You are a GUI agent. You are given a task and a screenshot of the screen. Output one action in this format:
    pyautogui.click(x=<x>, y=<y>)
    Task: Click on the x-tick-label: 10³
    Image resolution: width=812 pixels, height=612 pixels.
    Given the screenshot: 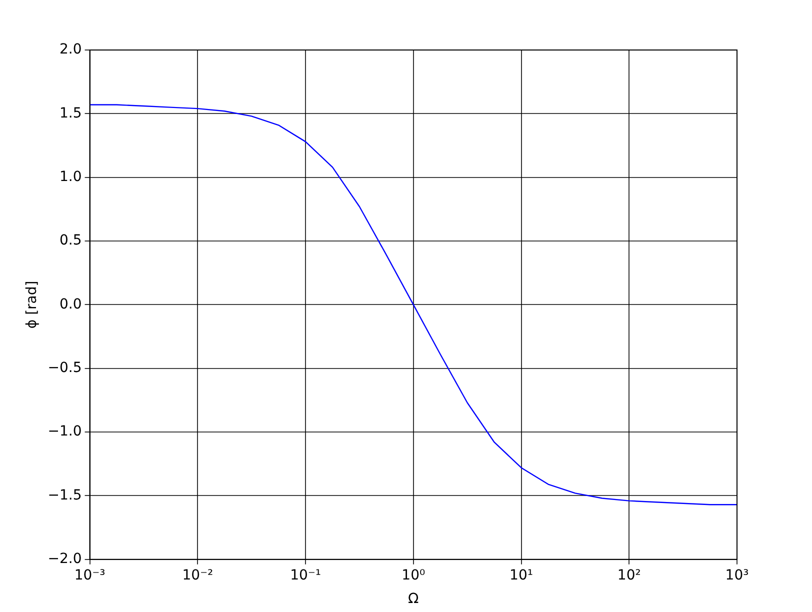 What is the action you would take?
    pyautogui.click(x=737, y=575)
    